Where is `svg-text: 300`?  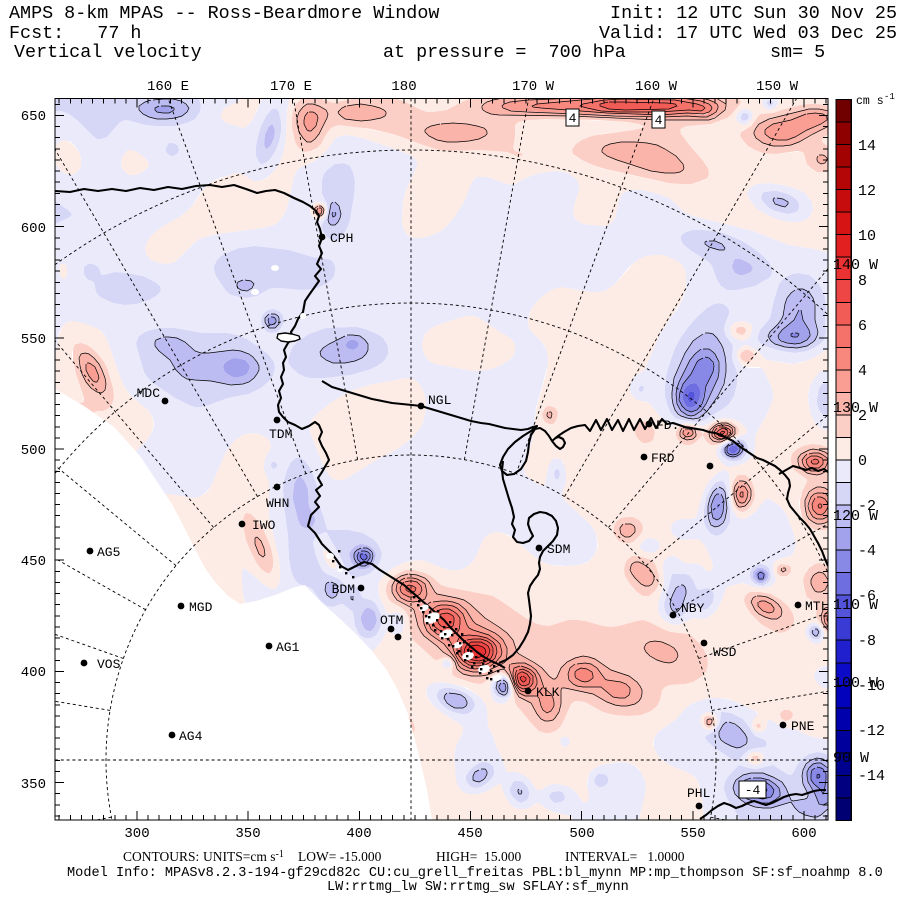
svg-text: 300 is located at coordinates (136, 834).